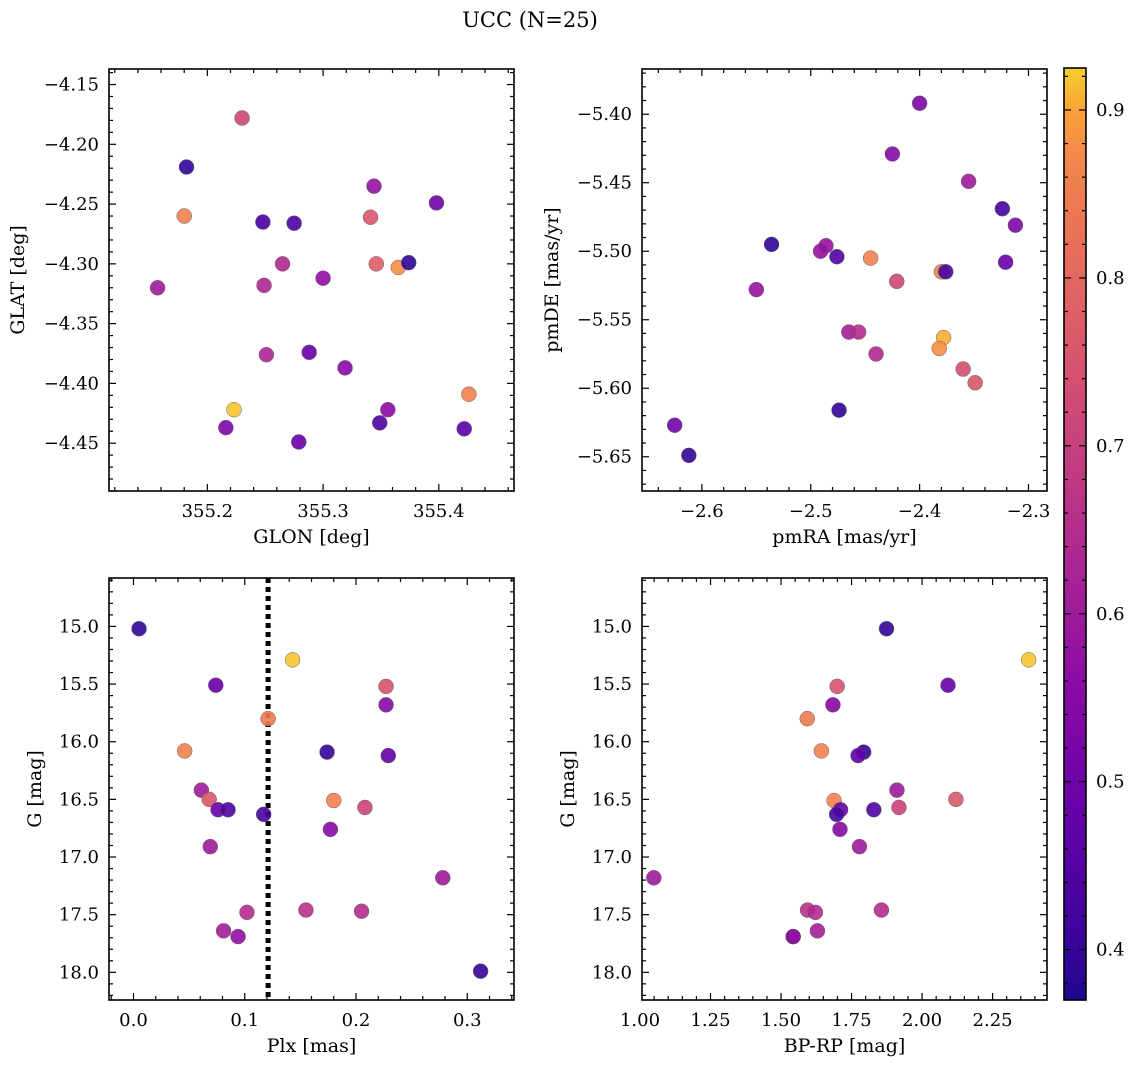  I want to click on y-tick-label: 17.0, so click(612, 857).